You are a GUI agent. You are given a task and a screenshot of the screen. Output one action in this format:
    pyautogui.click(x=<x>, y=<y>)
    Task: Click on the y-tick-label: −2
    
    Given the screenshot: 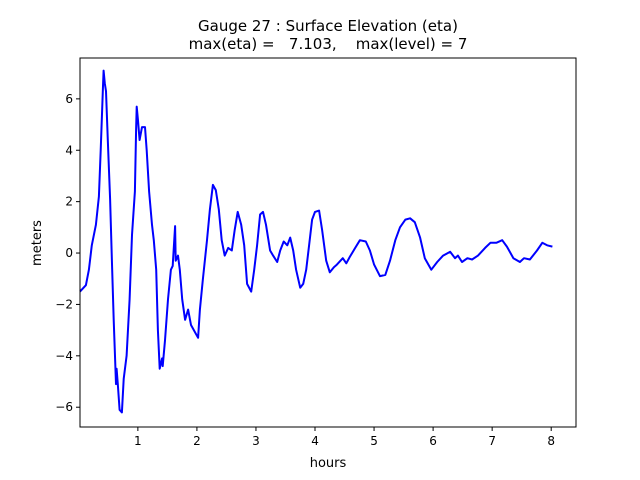 What is the action you would take?
    pyautogui.click(x=64, y=304)
    